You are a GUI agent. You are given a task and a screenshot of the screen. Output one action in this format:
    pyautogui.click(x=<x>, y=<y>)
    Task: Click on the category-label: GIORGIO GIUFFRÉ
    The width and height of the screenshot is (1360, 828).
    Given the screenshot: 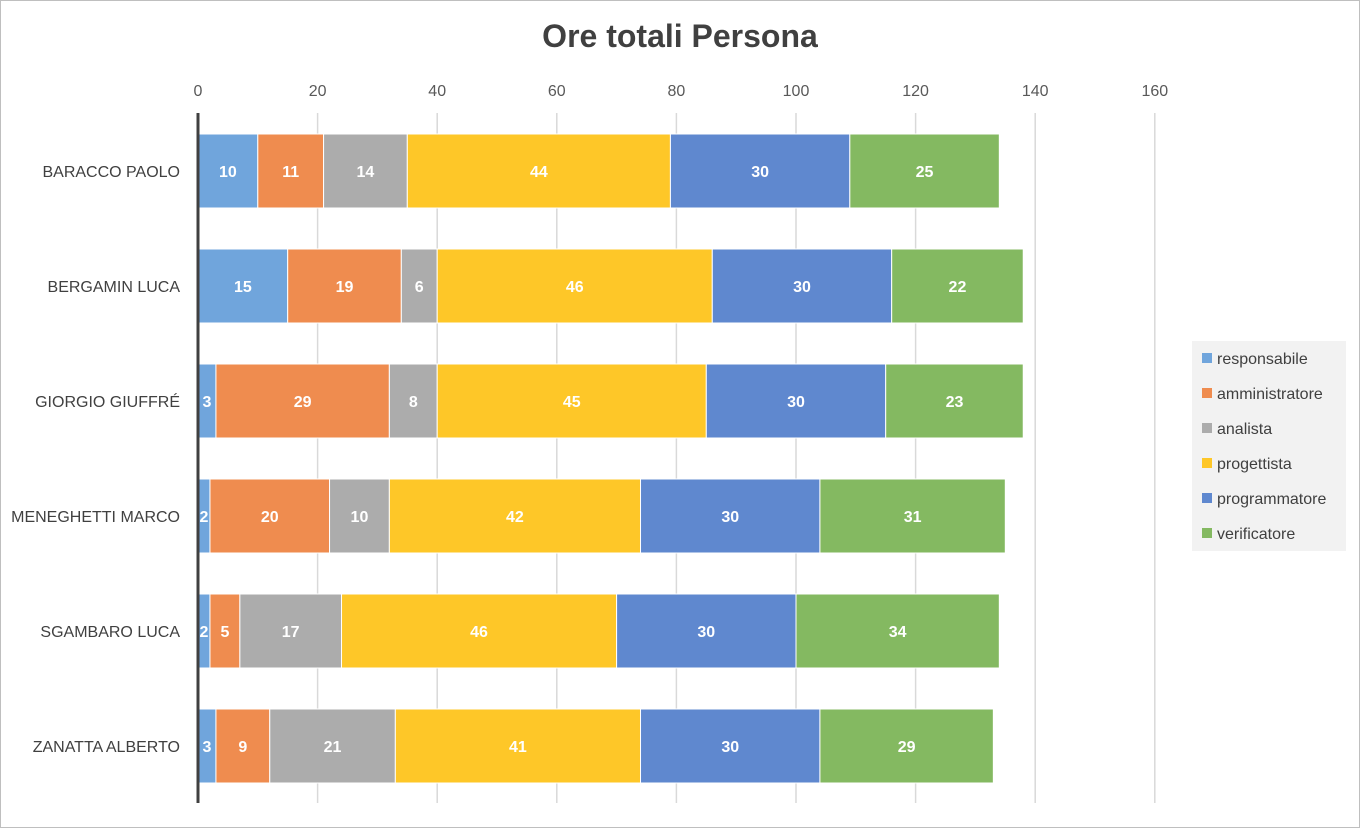 What is the action you would take?
    pyautogui.click(x=107, y=401)
    